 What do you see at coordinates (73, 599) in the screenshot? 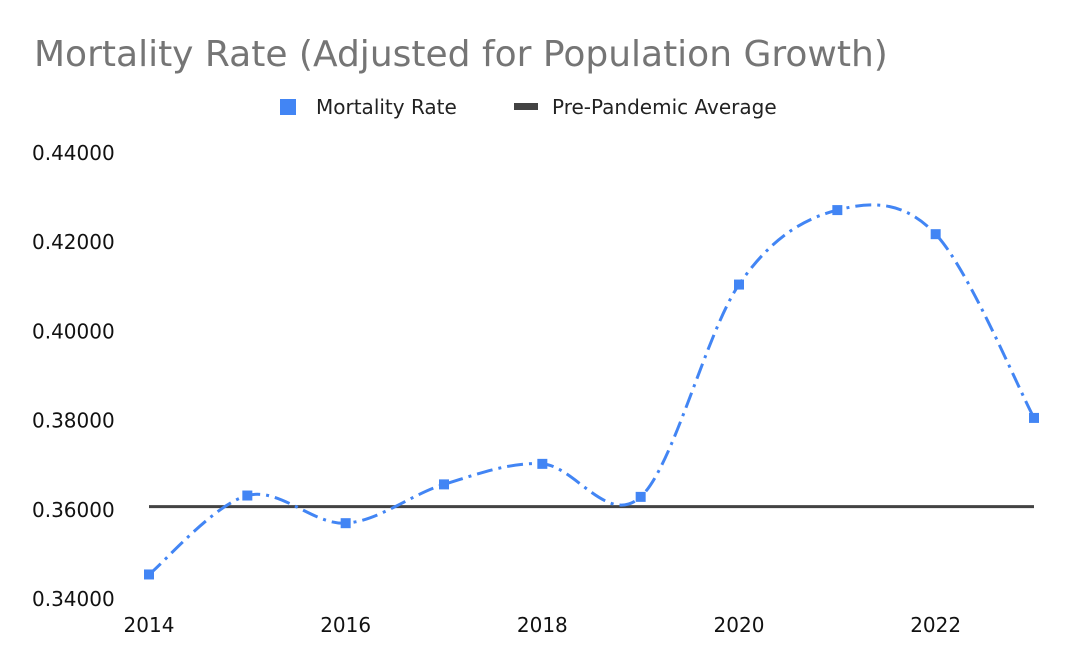
I see `y-tick-label: 0.34000` at bounding box center [73, 599].